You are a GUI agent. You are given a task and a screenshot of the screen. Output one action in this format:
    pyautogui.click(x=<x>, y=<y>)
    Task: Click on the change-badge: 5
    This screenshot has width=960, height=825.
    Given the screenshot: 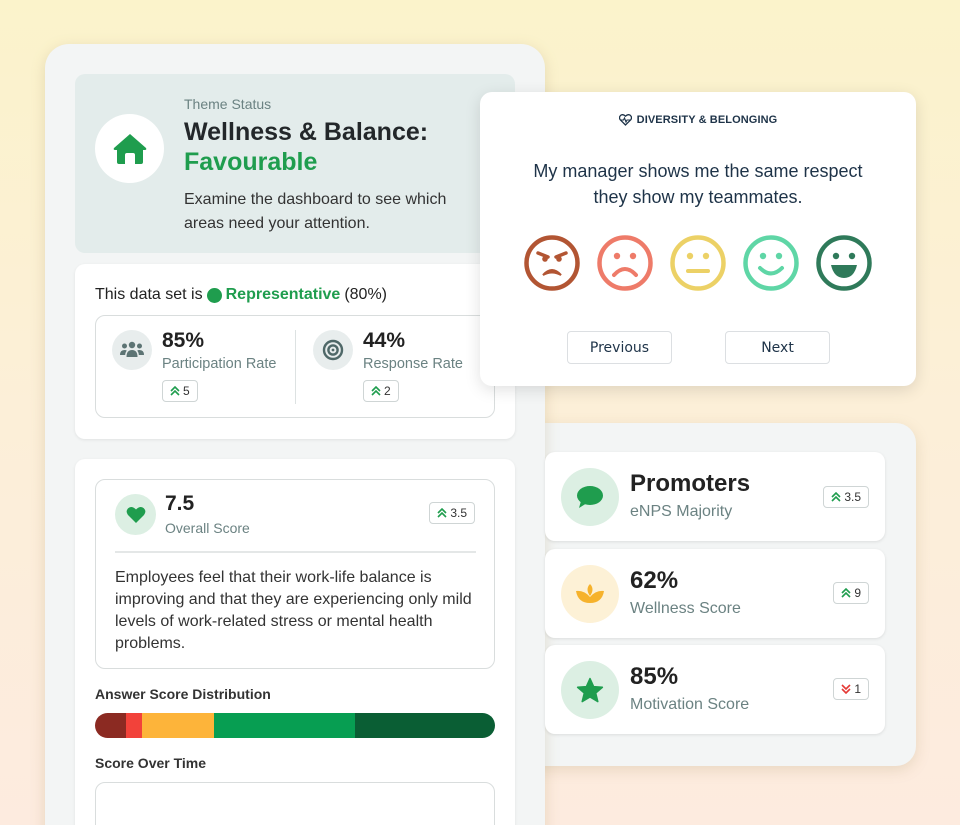 What is the action you would take?
    pyautogui.click(x=180, y=391)
    